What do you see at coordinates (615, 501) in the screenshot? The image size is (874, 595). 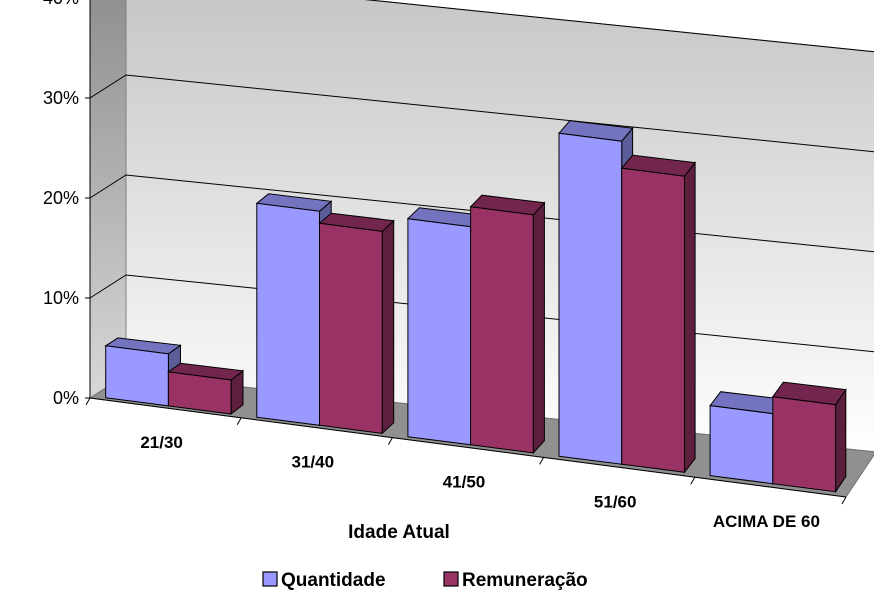 I see `x-tick-label: 51/60` at bounding box center [615, 501].